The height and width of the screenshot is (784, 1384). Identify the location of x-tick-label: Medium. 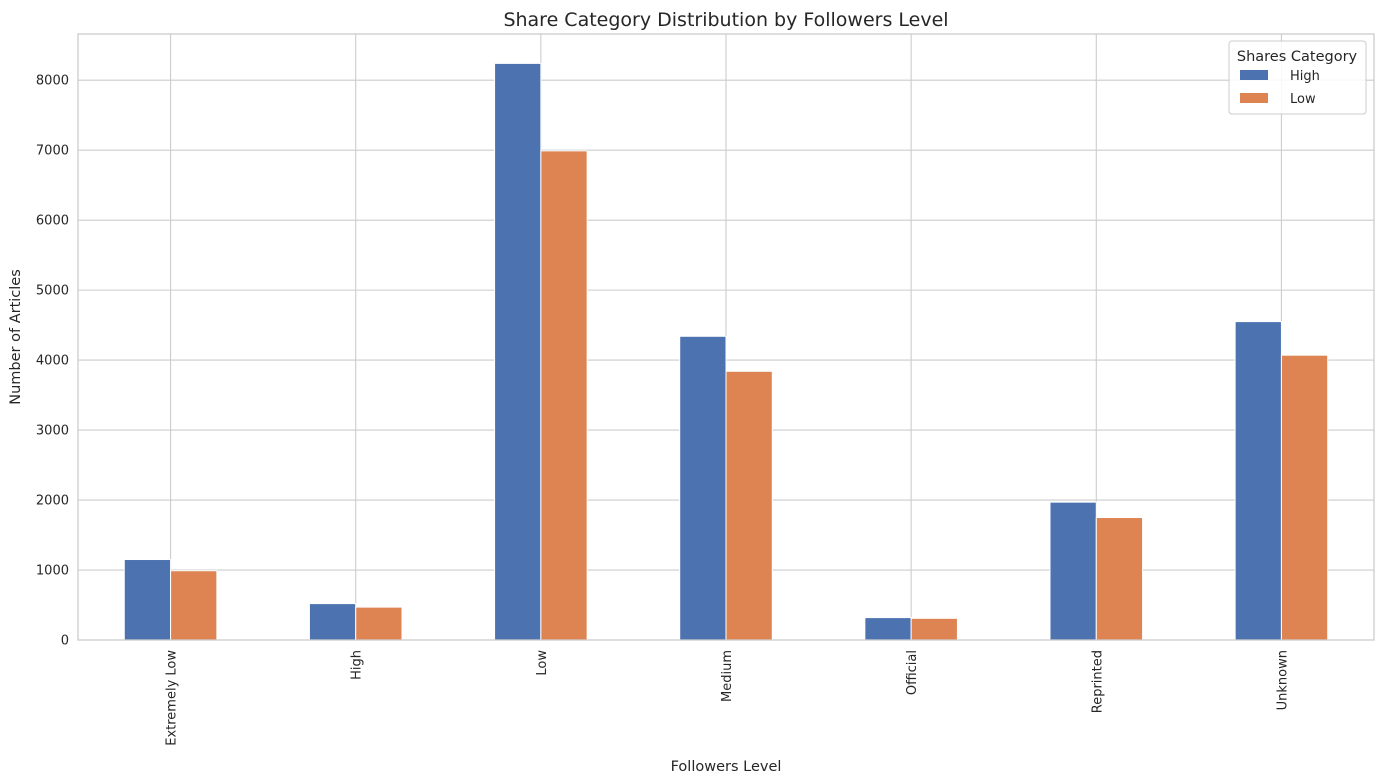
(727, 676).